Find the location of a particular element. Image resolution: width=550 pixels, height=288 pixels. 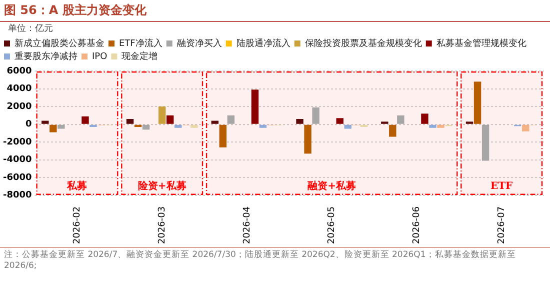

y-tick-label: 6000 is located at coordinates (19, 71).